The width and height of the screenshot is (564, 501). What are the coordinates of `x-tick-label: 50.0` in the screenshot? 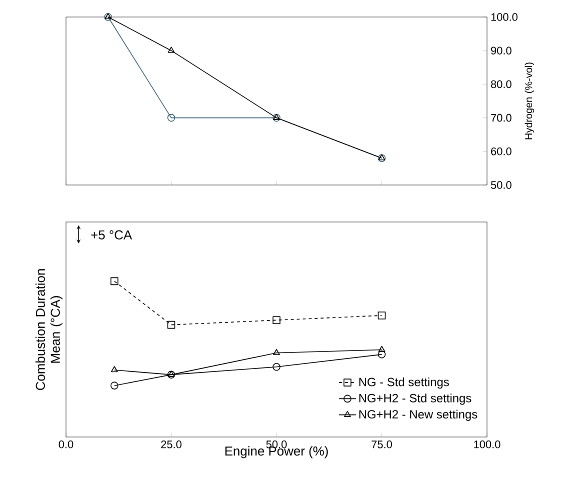 It's located at (276, 444).